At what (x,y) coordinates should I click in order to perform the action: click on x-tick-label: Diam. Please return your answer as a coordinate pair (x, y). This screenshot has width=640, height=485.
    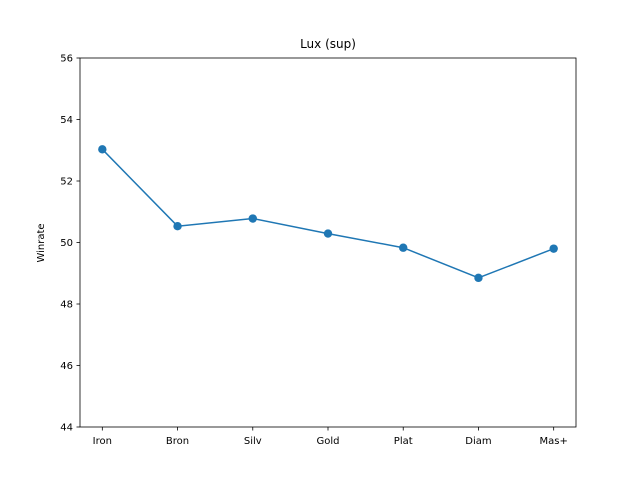
    Looking at the image, I should click on (478, 441).